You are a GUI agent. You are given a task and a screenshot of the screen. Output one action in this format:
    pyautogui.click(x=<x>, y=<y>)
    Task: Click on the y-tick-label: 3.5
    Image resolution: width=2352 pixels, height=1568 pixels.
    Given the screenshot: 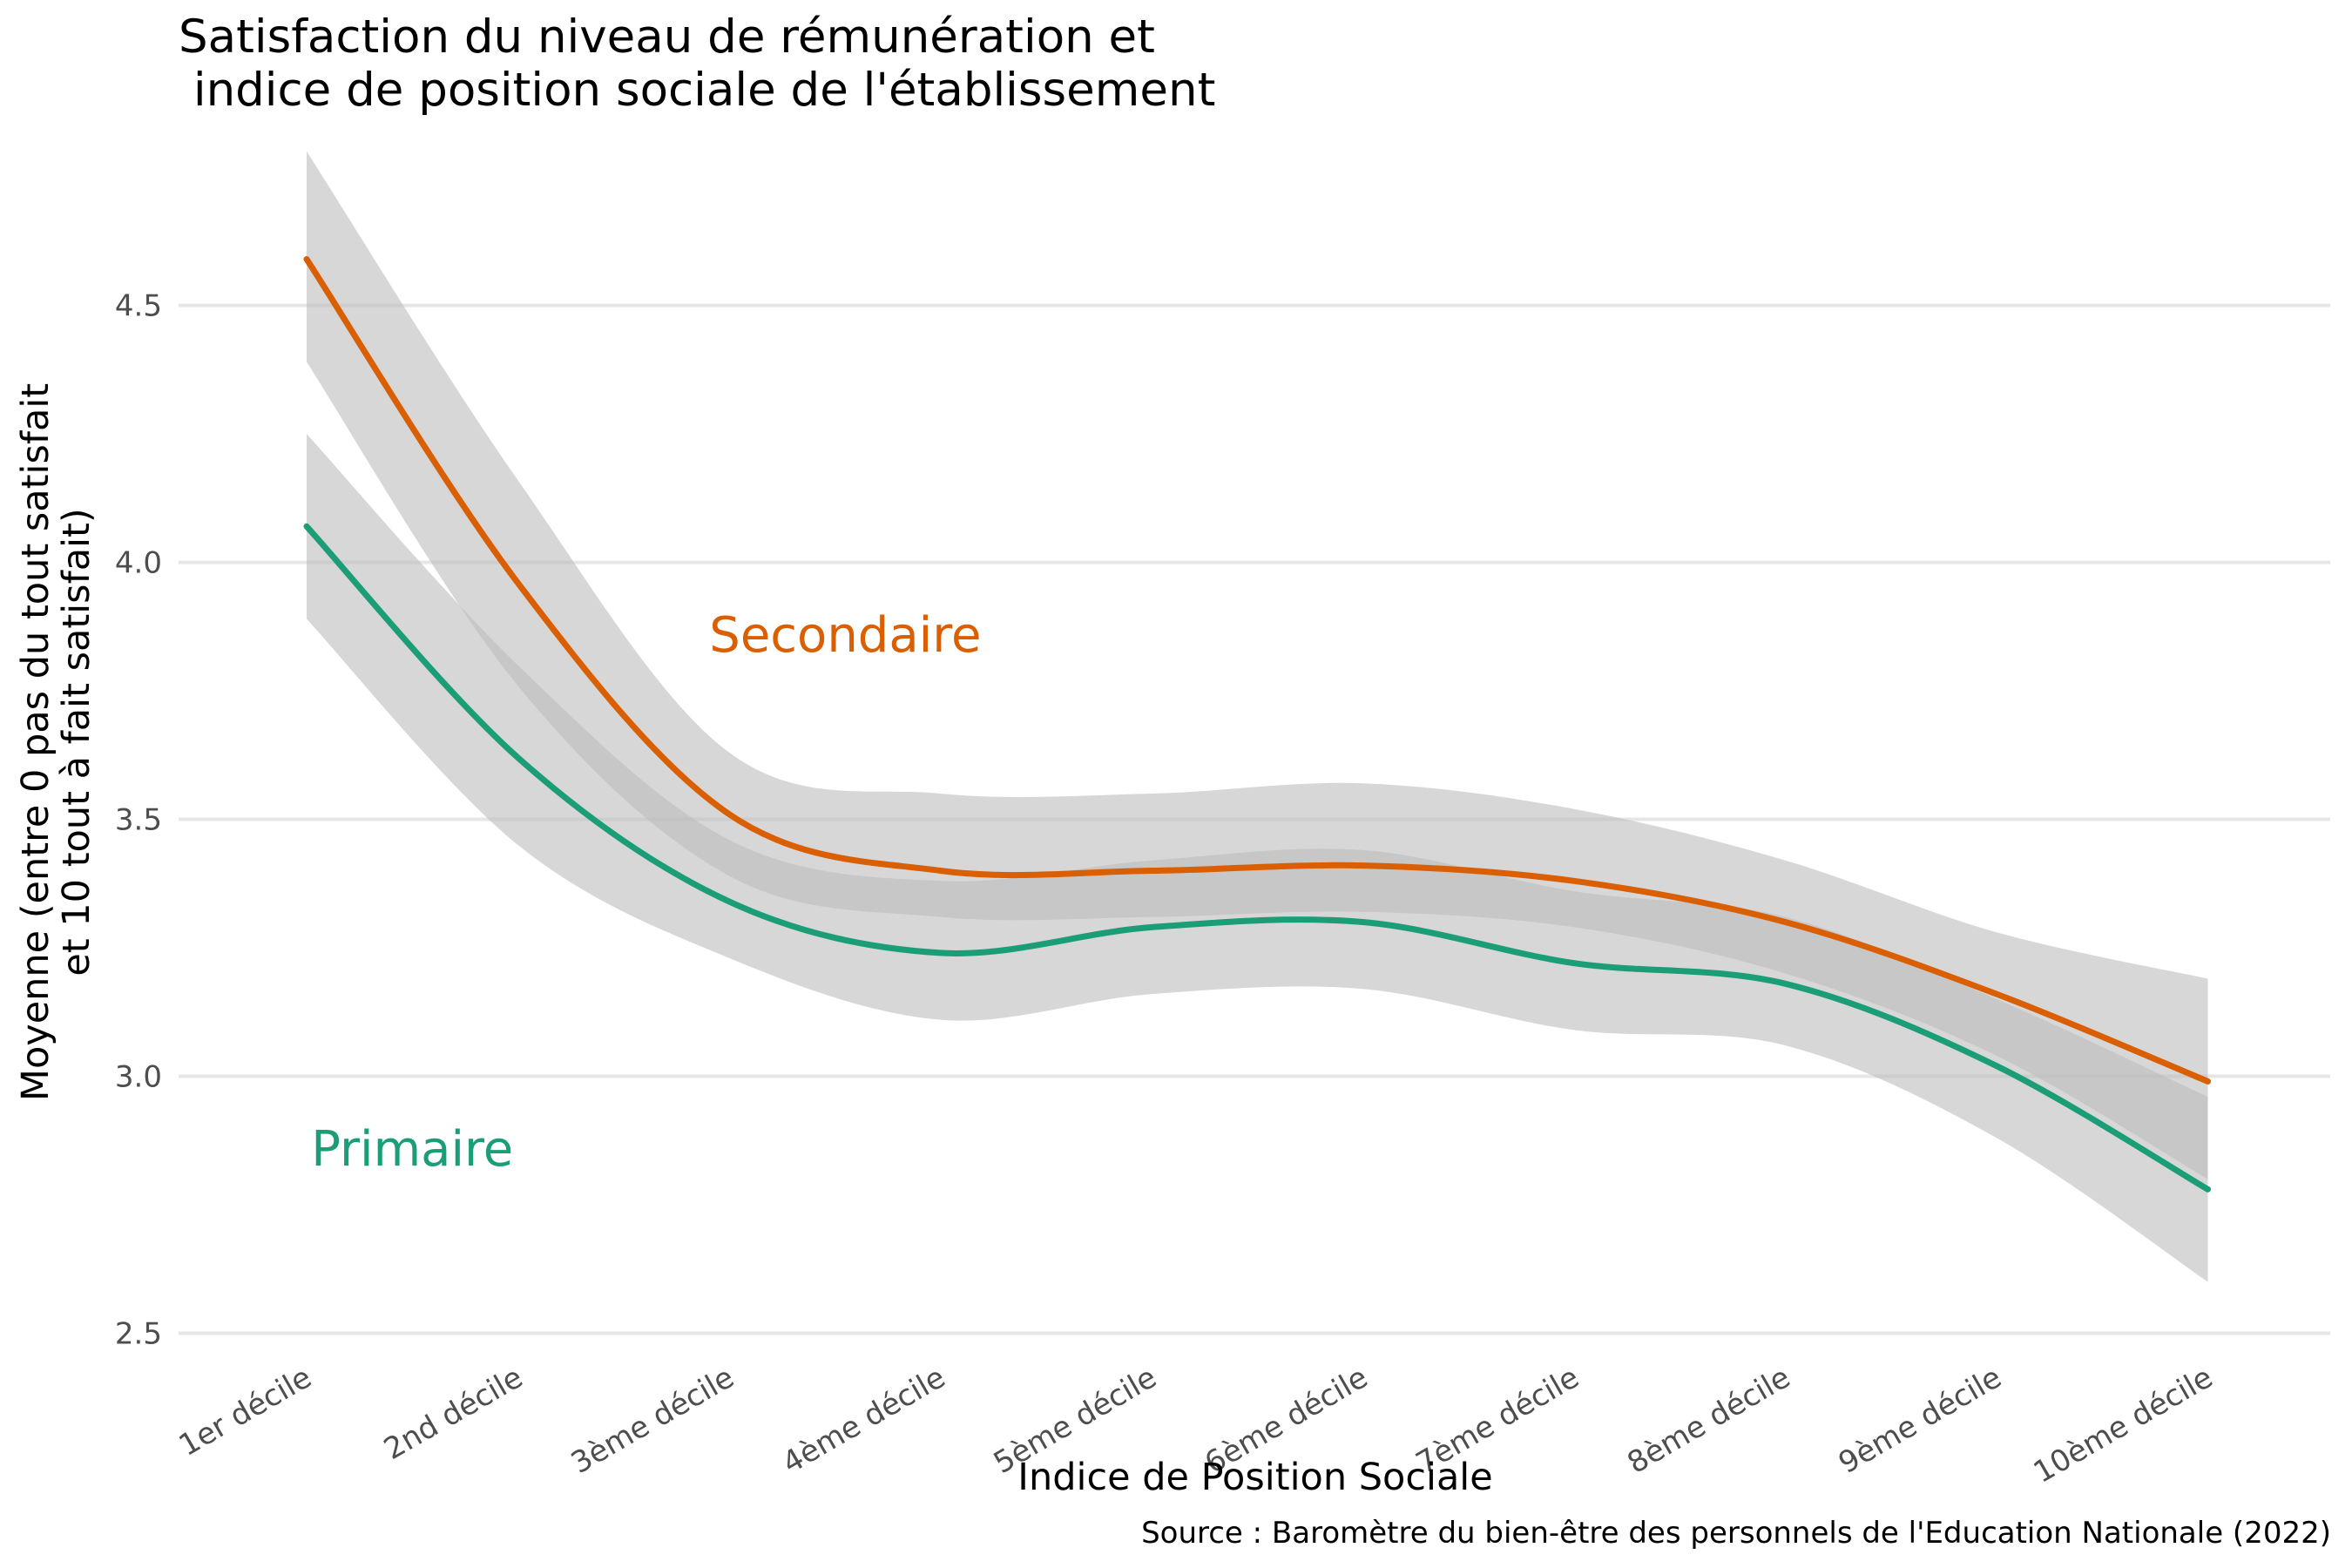 What is the action you would take?
    pyautogui.click(x=138, y=820)
    